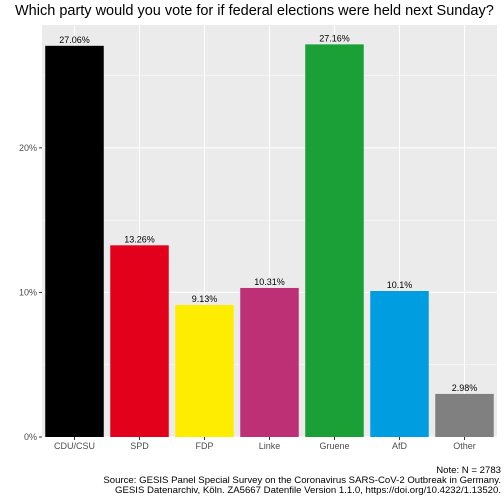  I want to click on x-tick-label: Gruene, so click(334, 446).